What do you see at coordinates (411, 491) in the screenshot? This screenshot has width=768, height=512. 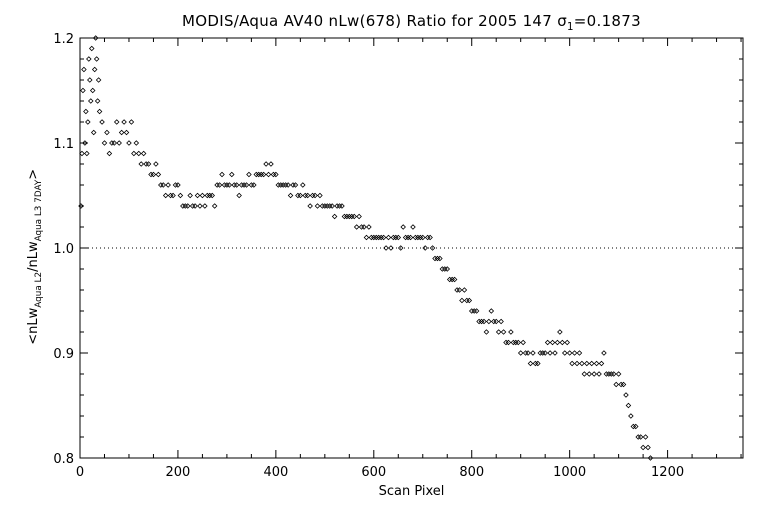 I see `x-axis-label: Scan Pixel` at bounding box center [411, 491].